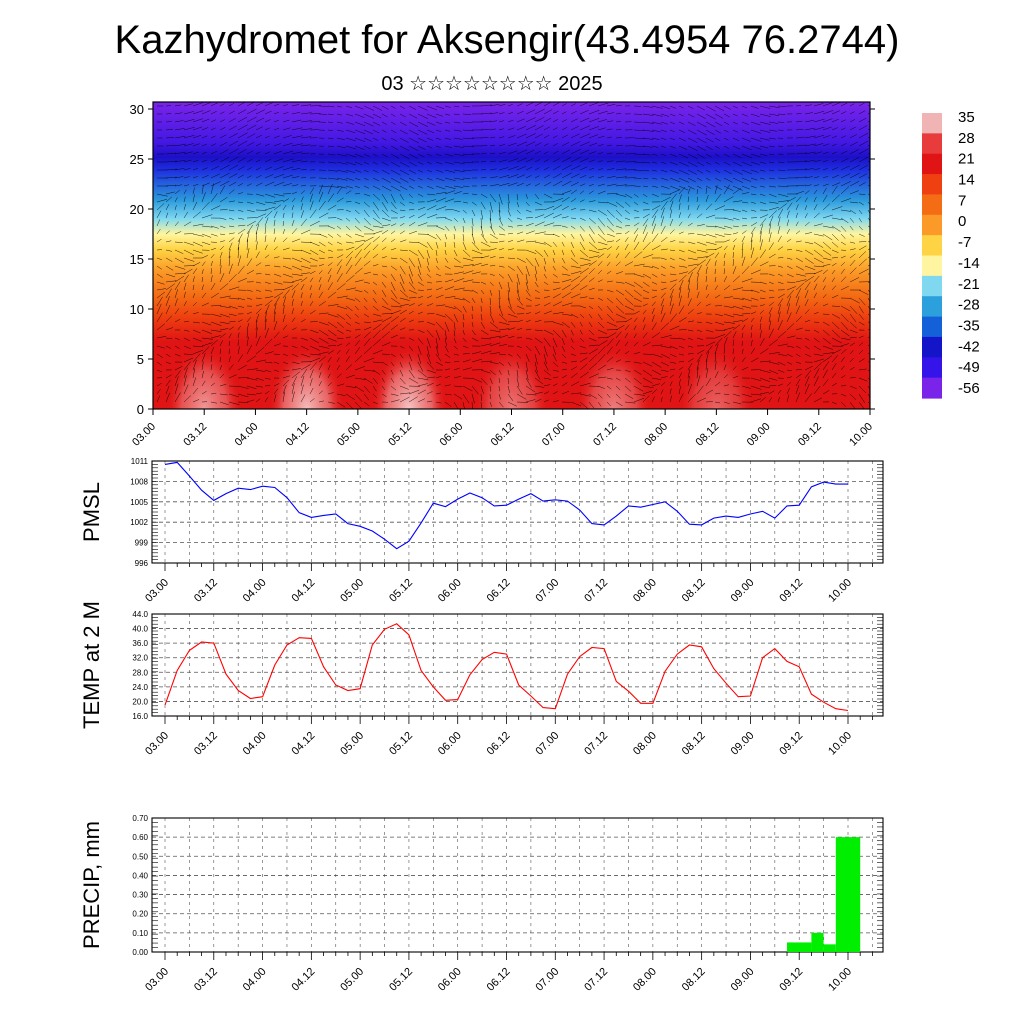  What do you see at coordinates (932, 327) in the screenshot?
I see `colorbar-swatch` at bounding box center [932, 327].